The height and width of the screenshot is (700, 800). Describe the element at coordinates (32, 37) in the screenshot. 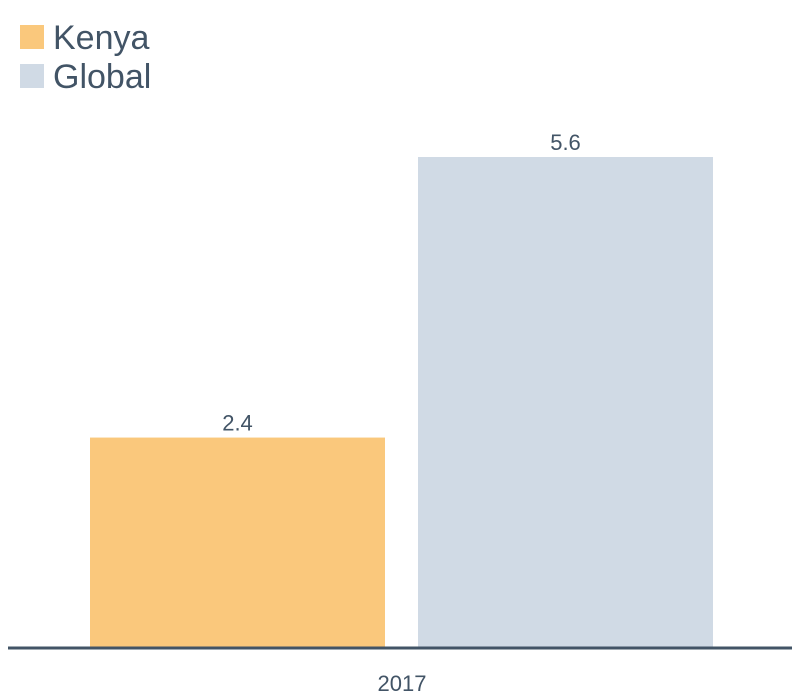

I see `legend-swatch-kenya` at that location.